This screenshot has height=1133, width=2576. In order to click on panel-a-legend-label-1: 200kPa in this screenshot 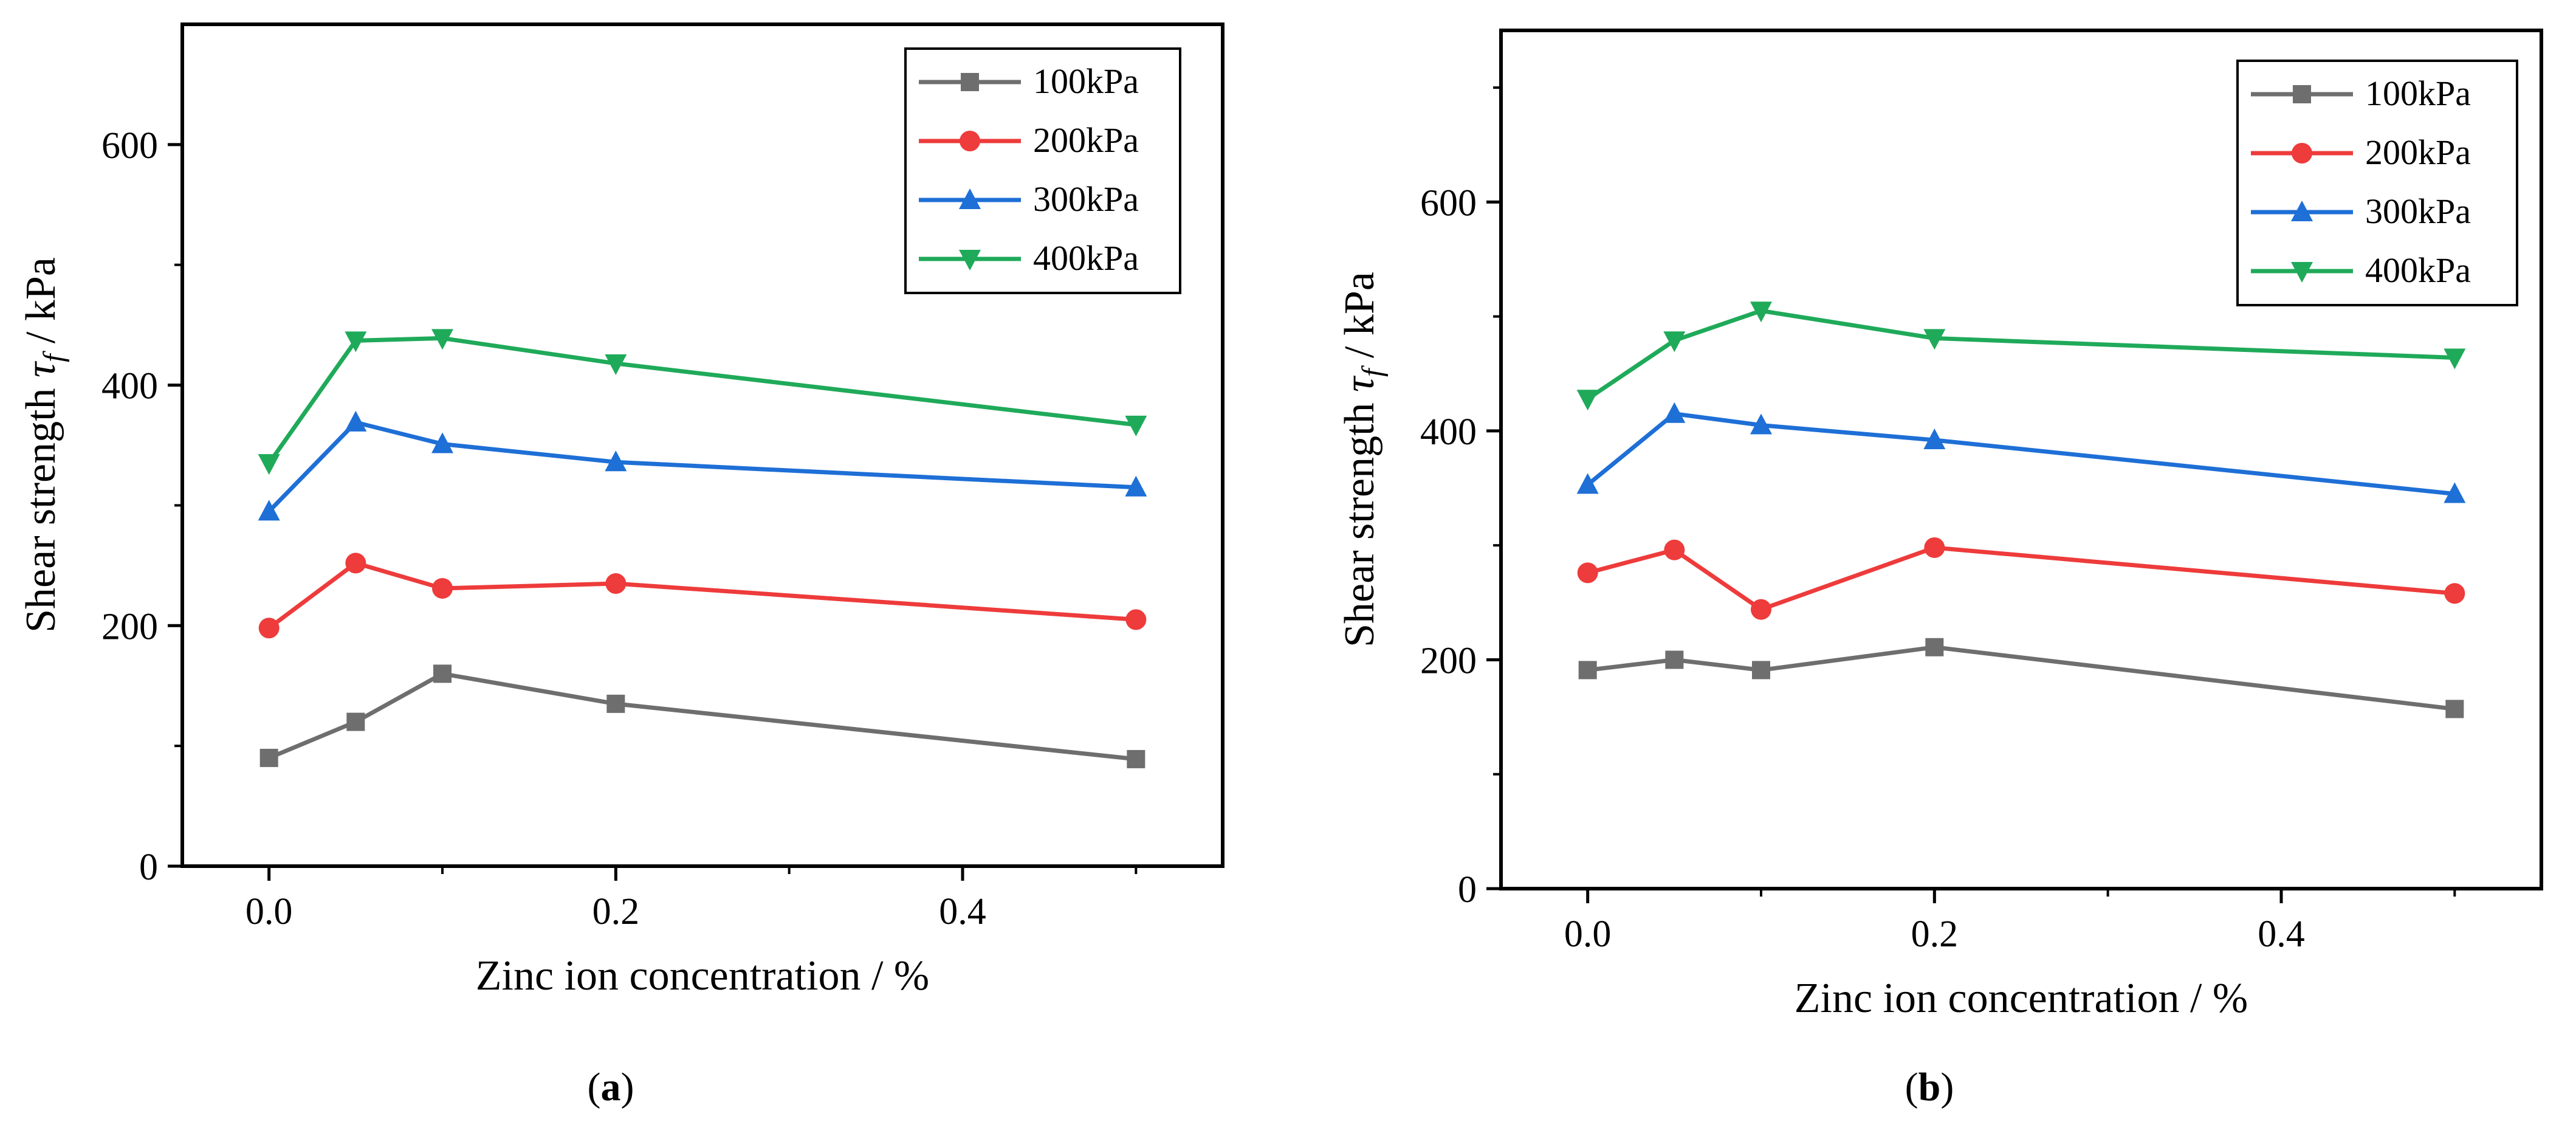, I will do `click(1086, 140)`.